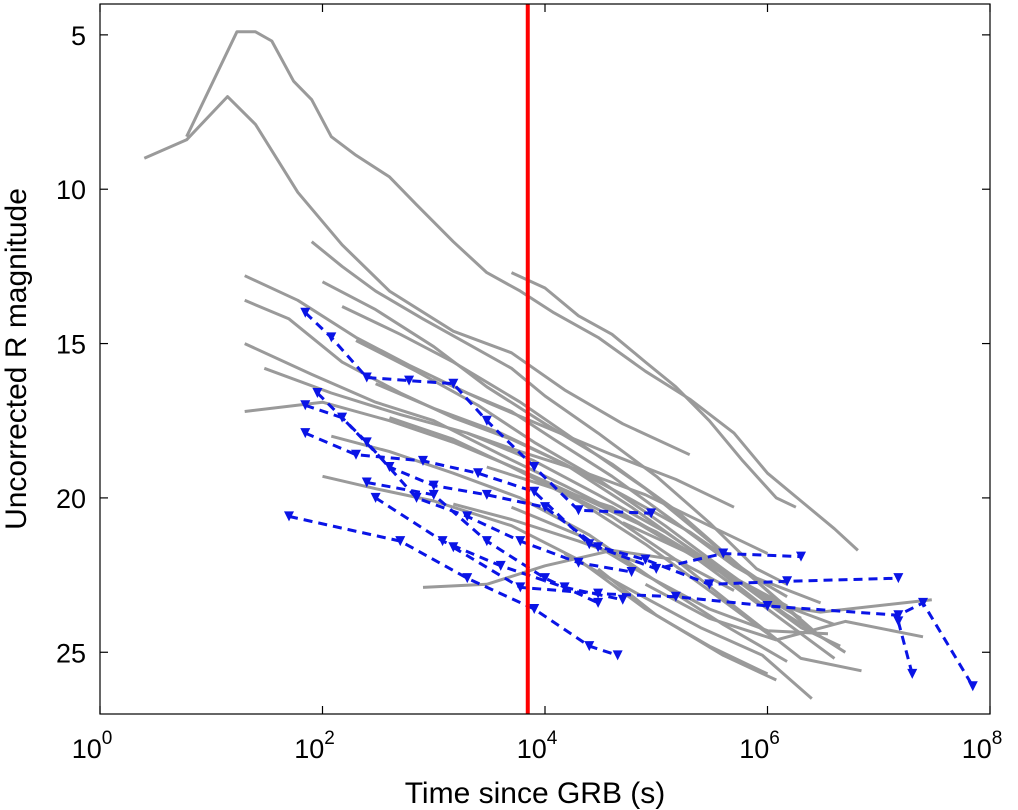 The width and height of the screenshot is (1018, 810). I want to click on y-tick-label-2: 15, so click(71, 345).